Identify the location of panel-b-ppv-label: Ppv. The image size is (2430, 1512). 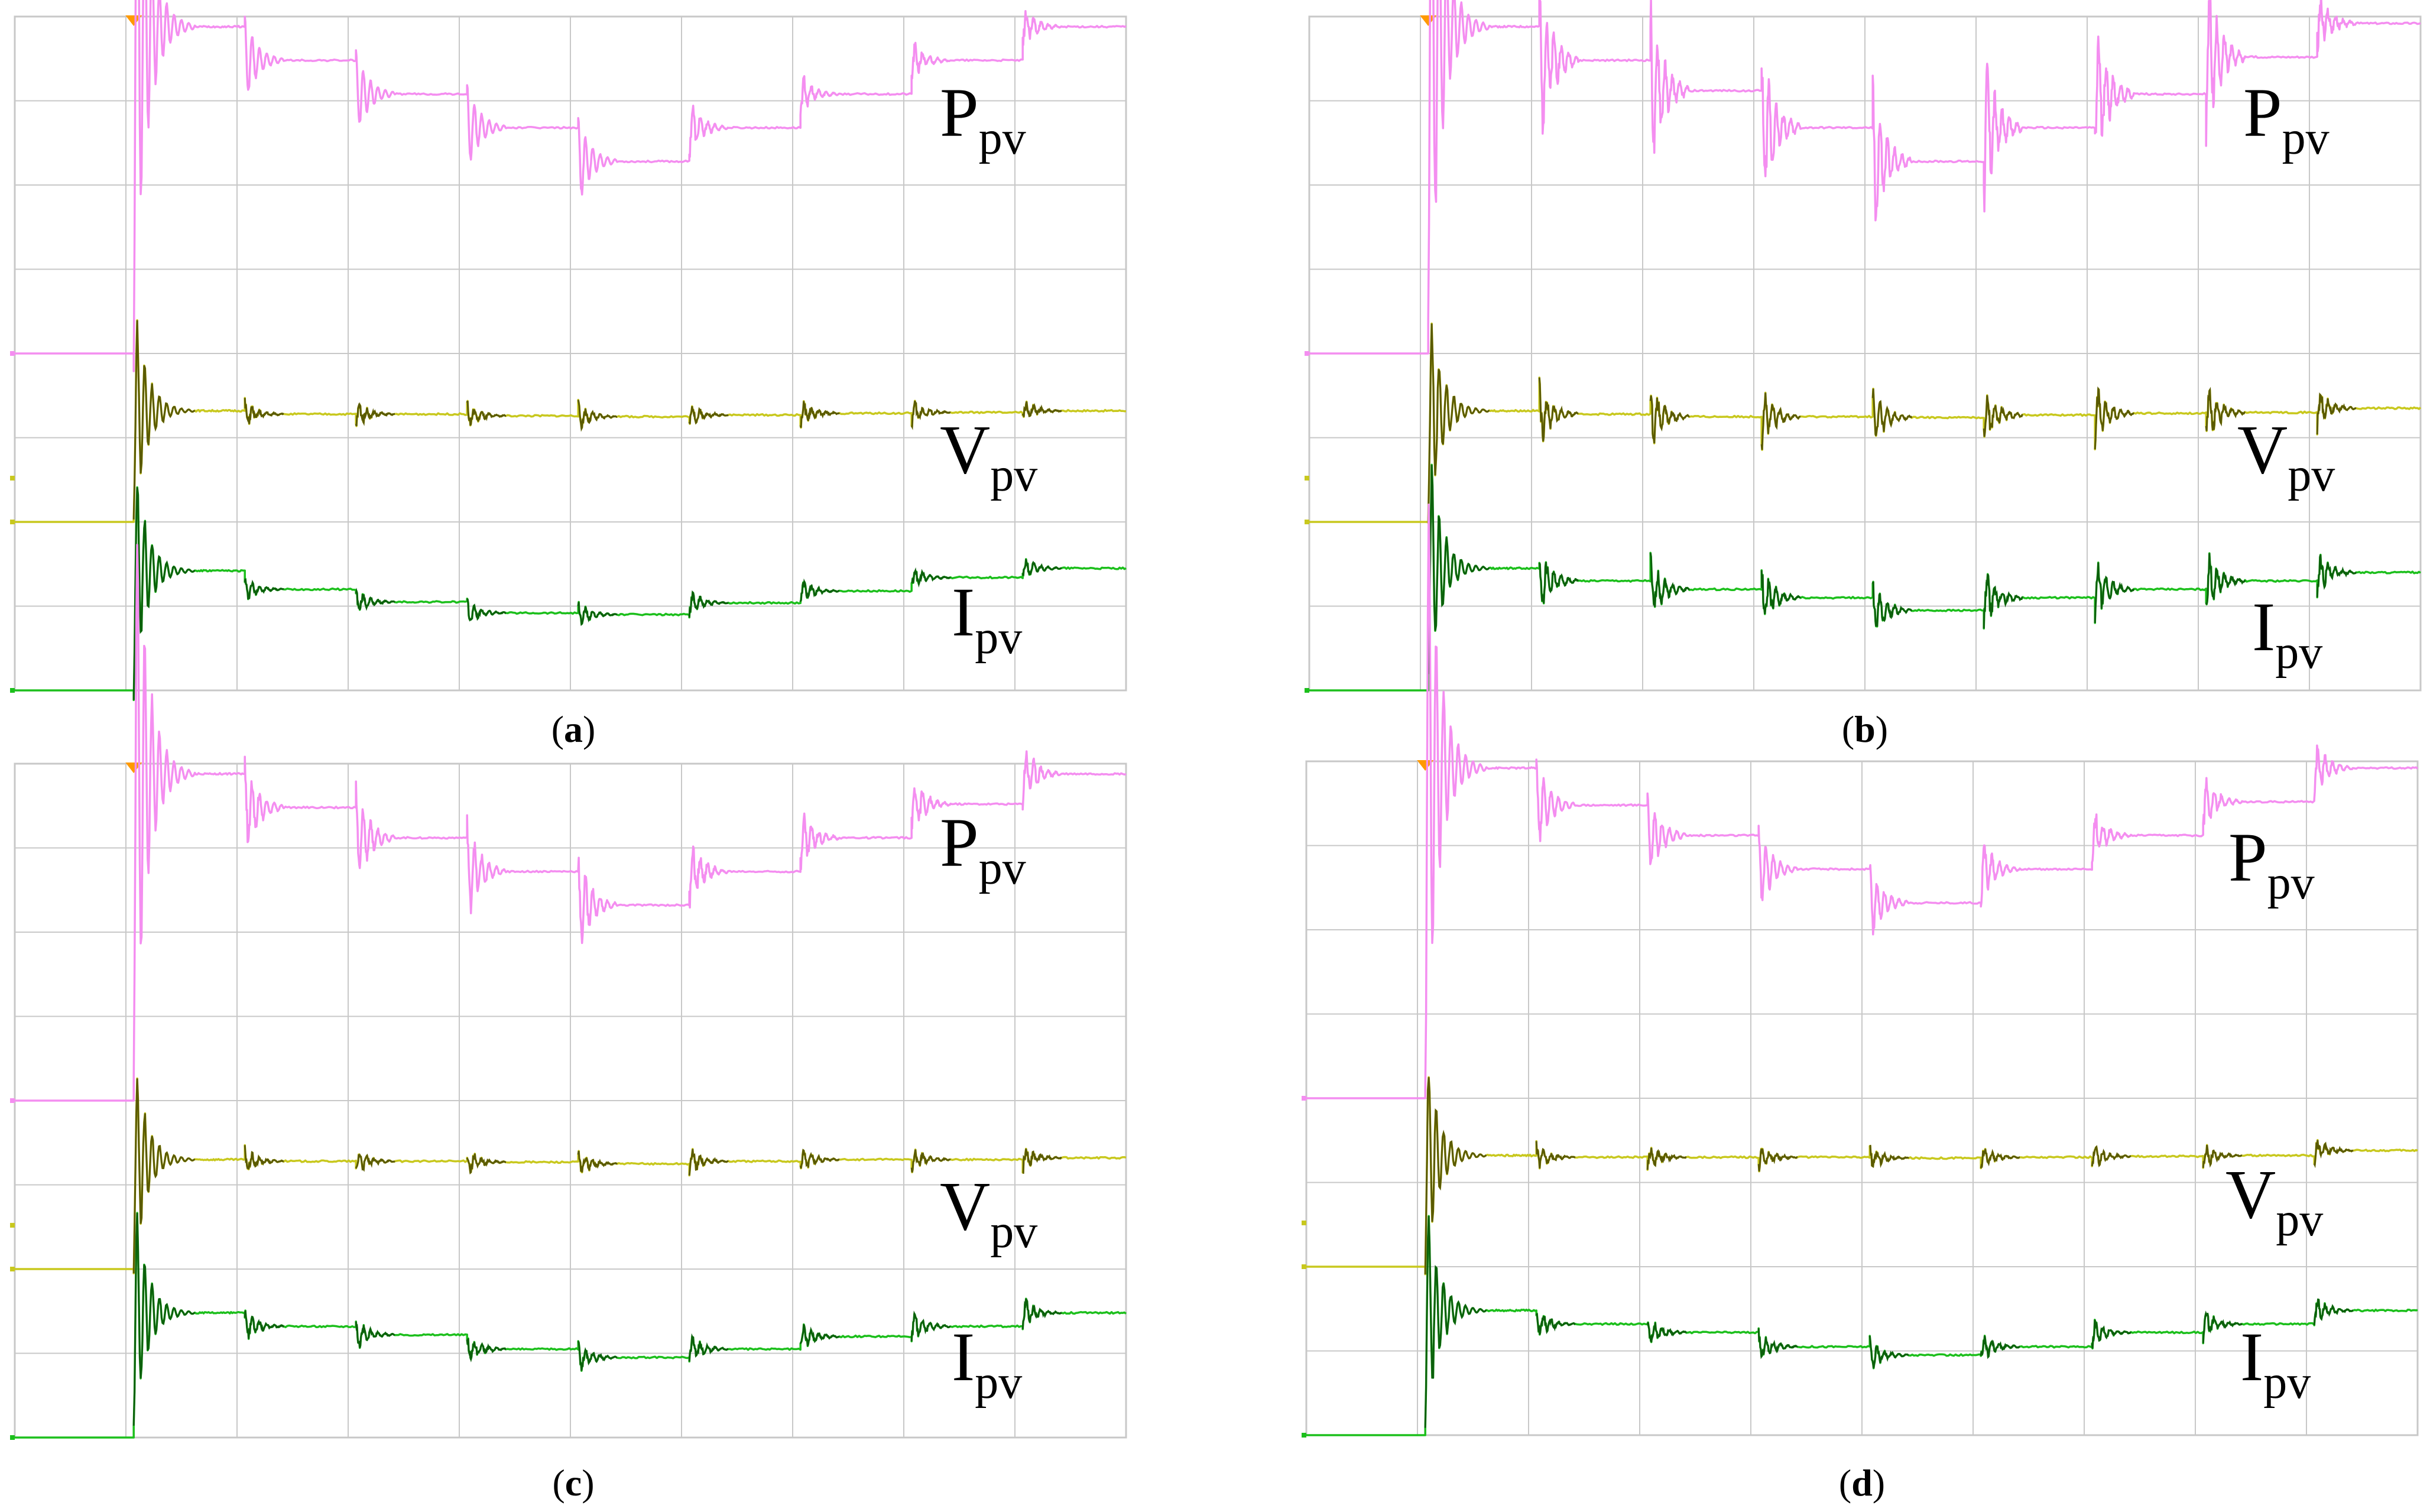
(2286, 119).